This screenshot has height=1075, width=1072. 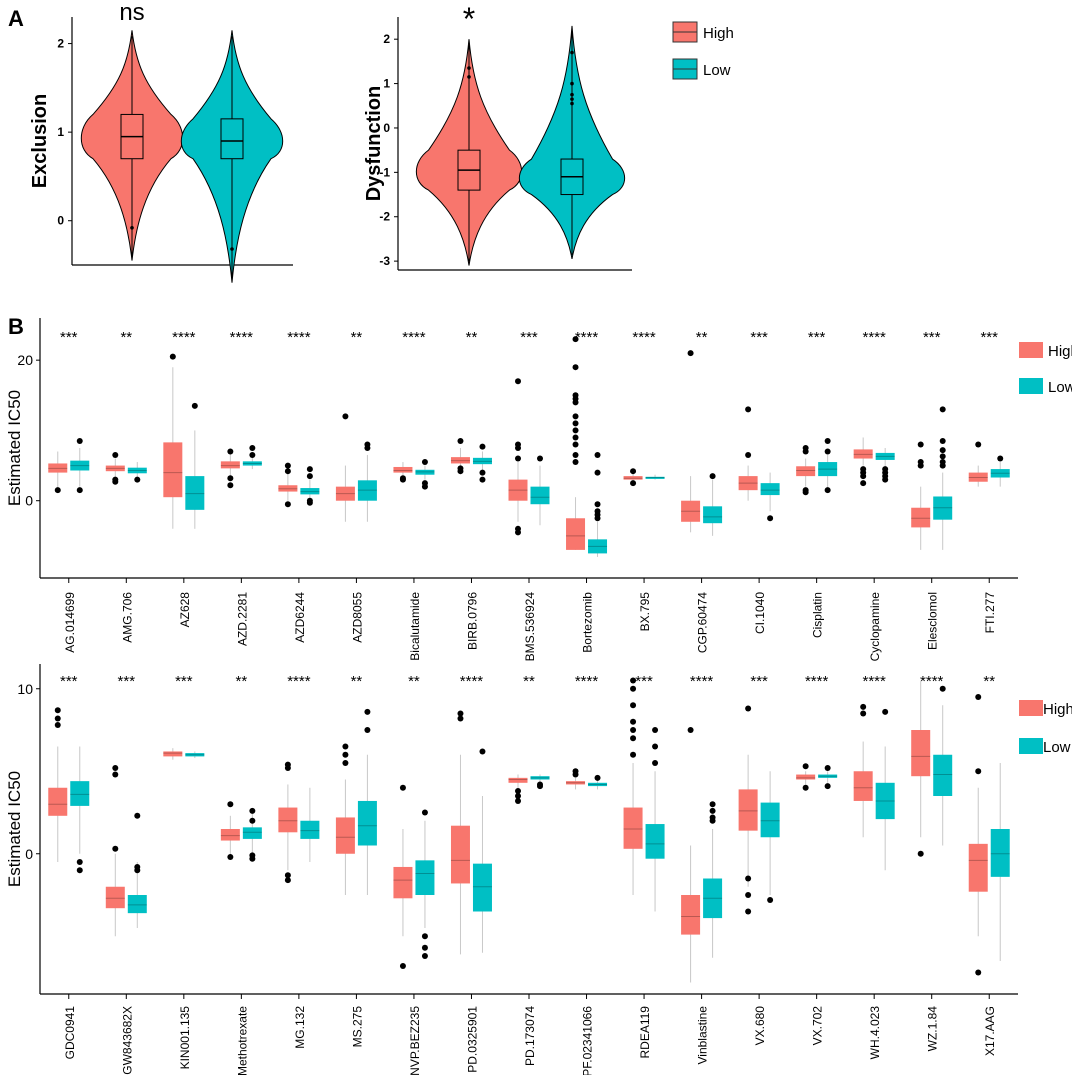 I want to click on x-tick-label: BIRB.0796, so click(x=472, y=621).